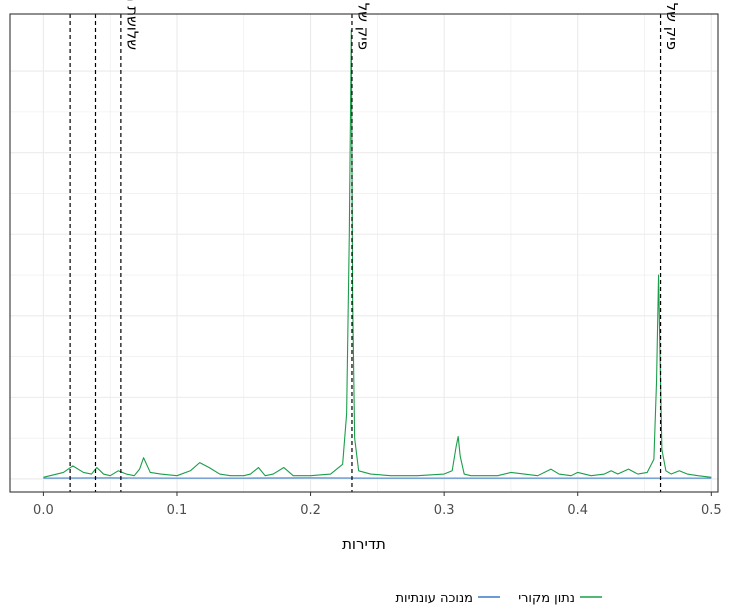 The height and width of the screenshot is (606, 729). What do you see at coordinates (711, 510) in the screenshot?
I see `x-tick-label: 0.5` at bounding box center [711, 510].